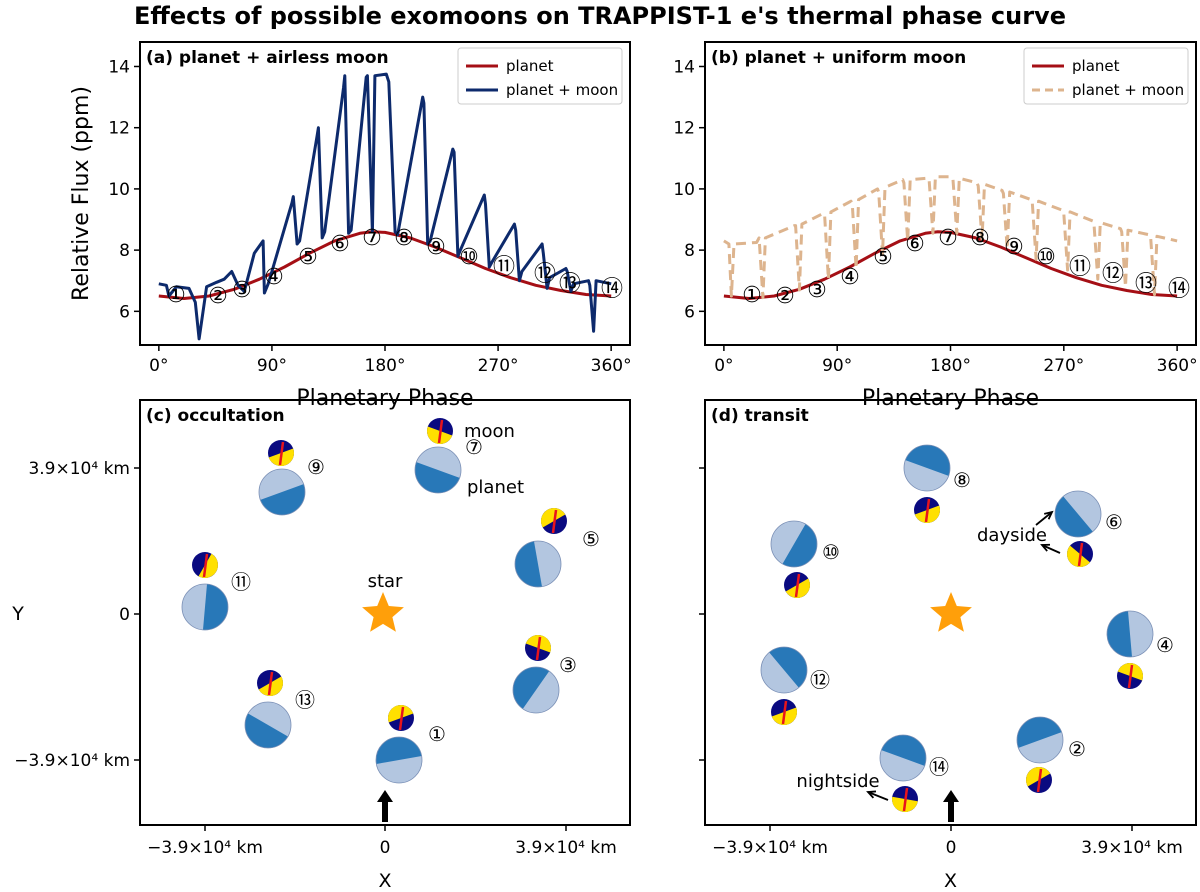  I want to click on phase-marker: ⑫, so click(545, 274).